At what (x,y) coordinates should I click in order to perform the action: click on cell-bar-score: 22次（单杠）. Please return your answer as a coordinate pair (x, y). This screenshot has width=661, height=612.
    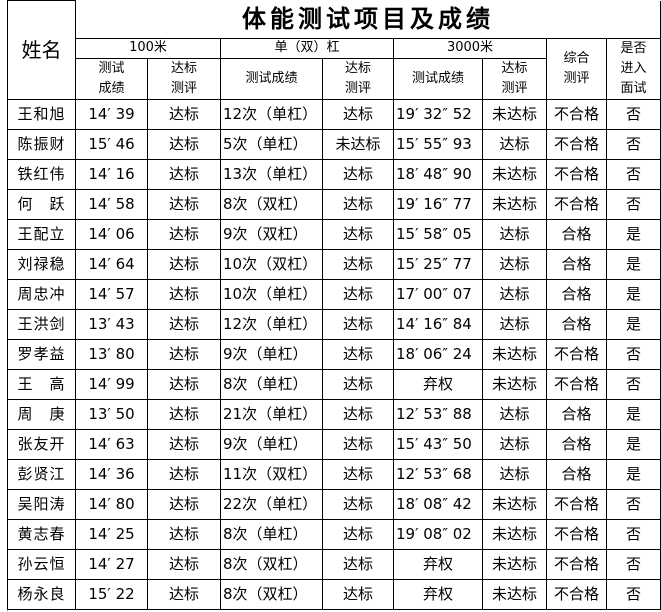
    Looking at the image, I should click on (271, 504).